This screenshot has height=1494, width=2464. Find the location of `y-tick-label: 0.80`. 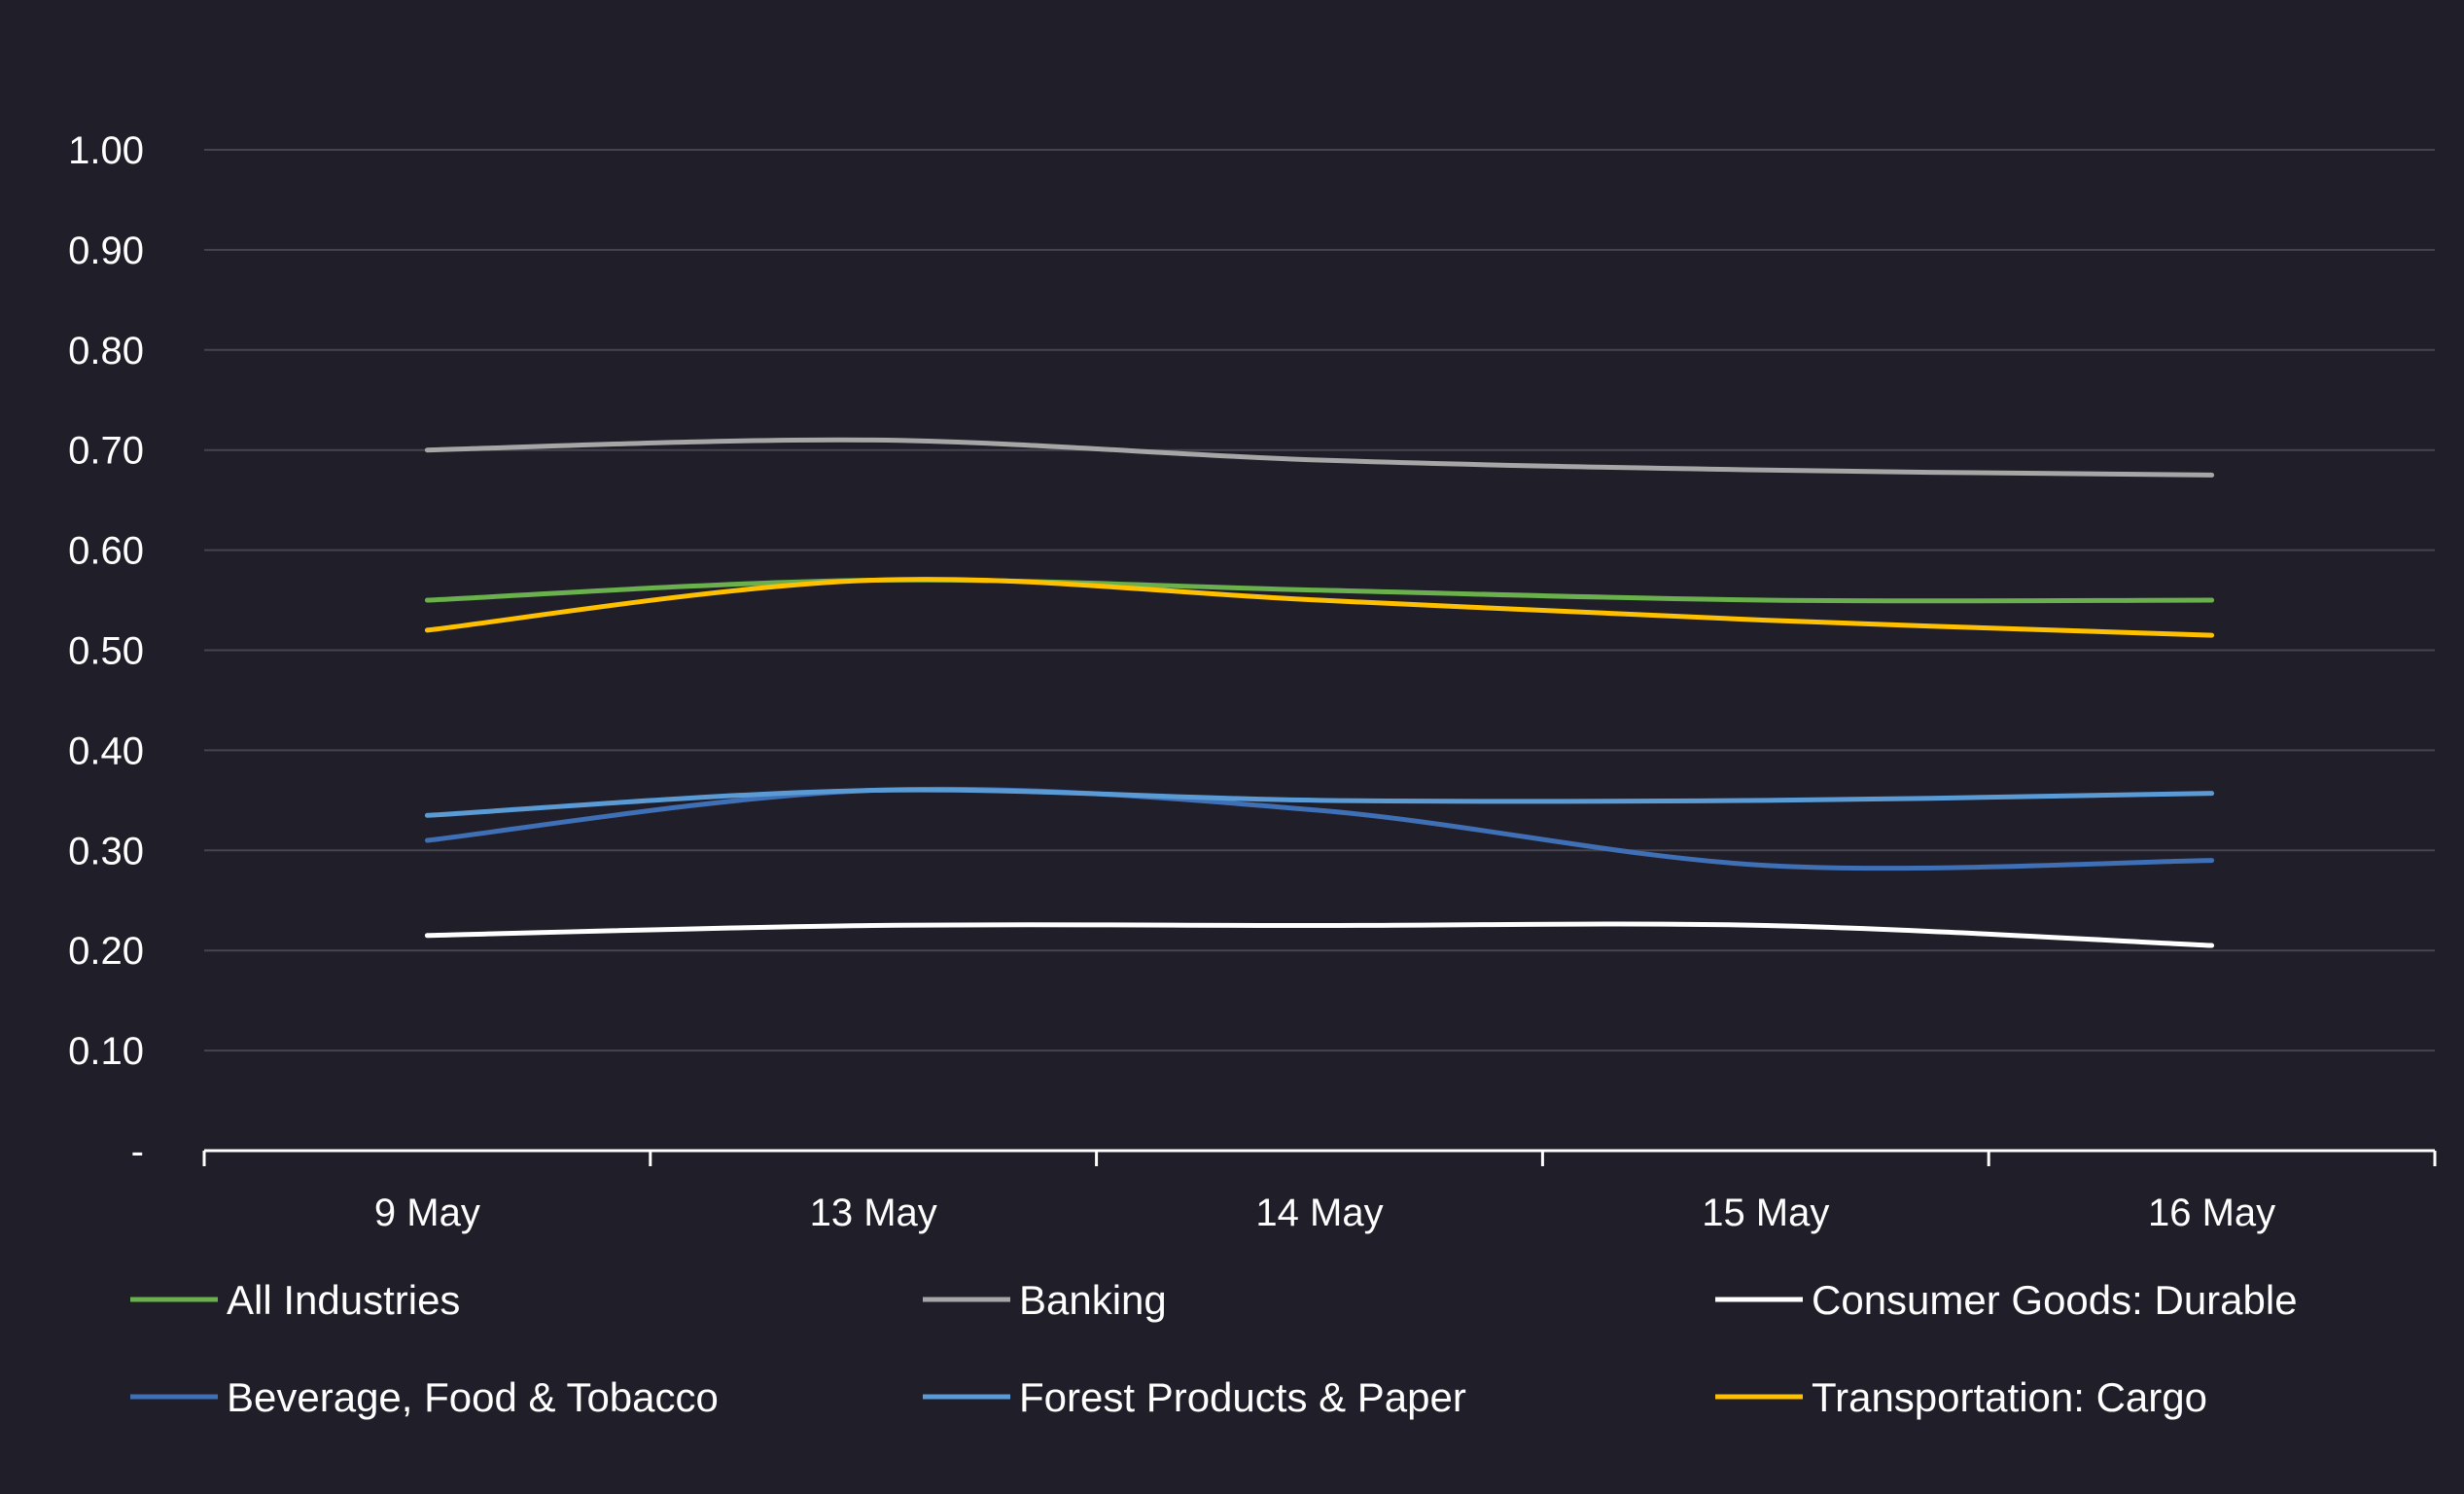

y-tick-label: 0.80 is located at coordinates (106, 351).